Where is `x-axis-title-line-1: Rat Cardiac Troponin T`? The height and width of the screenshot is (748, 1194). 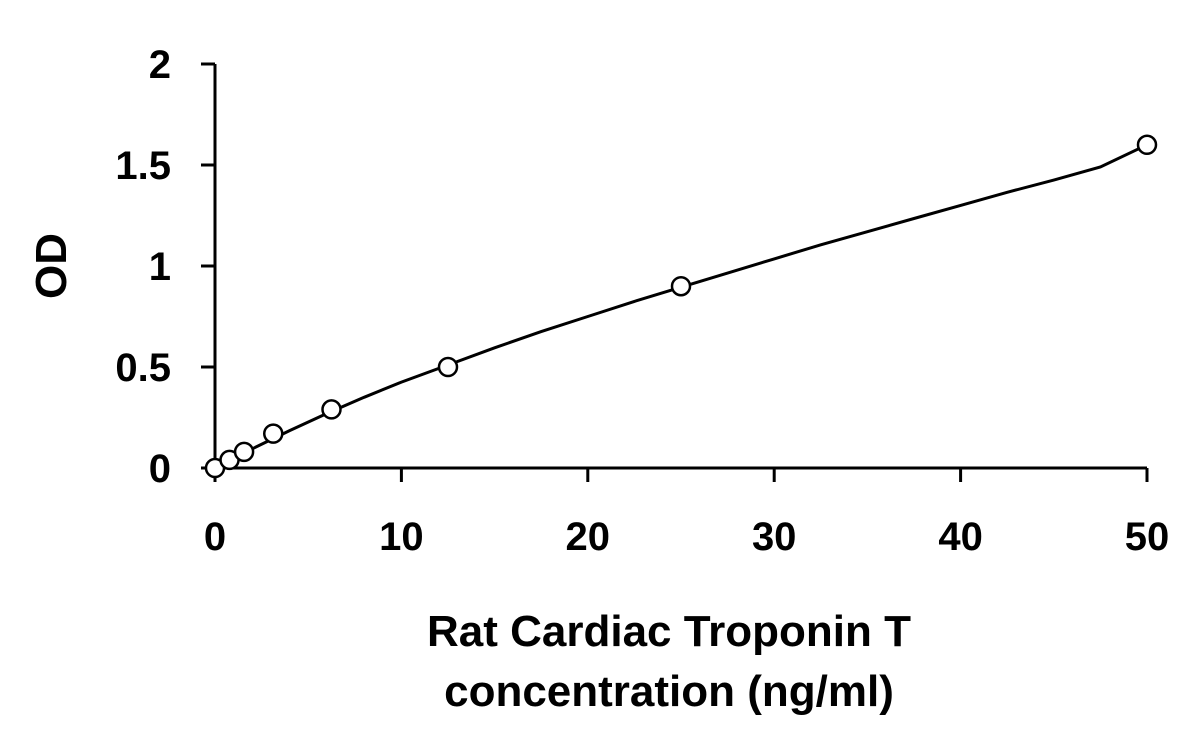
x-axis-title-line-1: Rat Cardiac Troponin T is located at coordinates (669, 631).